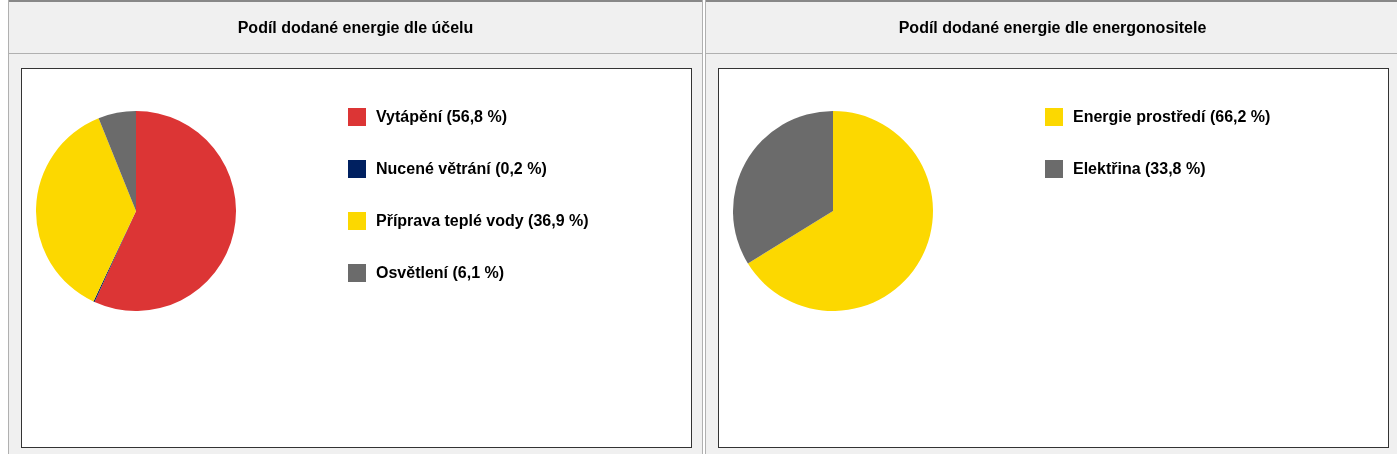 This screenshot has height=454, width=1397. I want to click on legend-label: Energie prostředí (66,2 %), so click(1172, 117).